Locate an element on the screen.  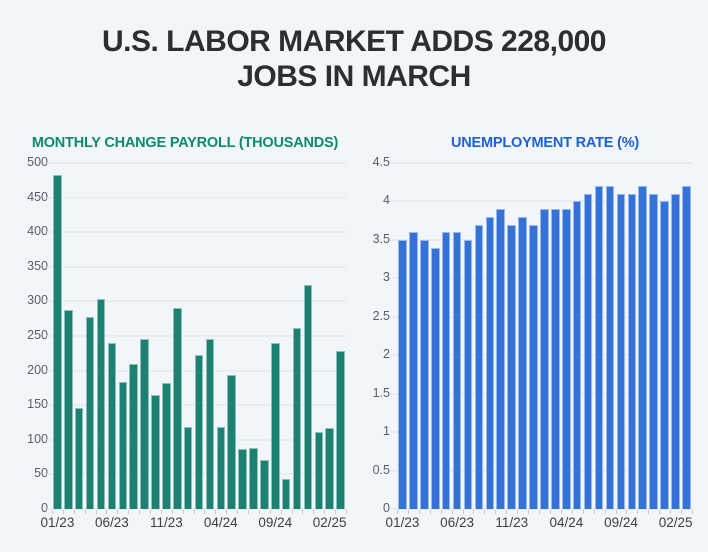
y-tick-label: 100 is located at coordinates (37, 438).